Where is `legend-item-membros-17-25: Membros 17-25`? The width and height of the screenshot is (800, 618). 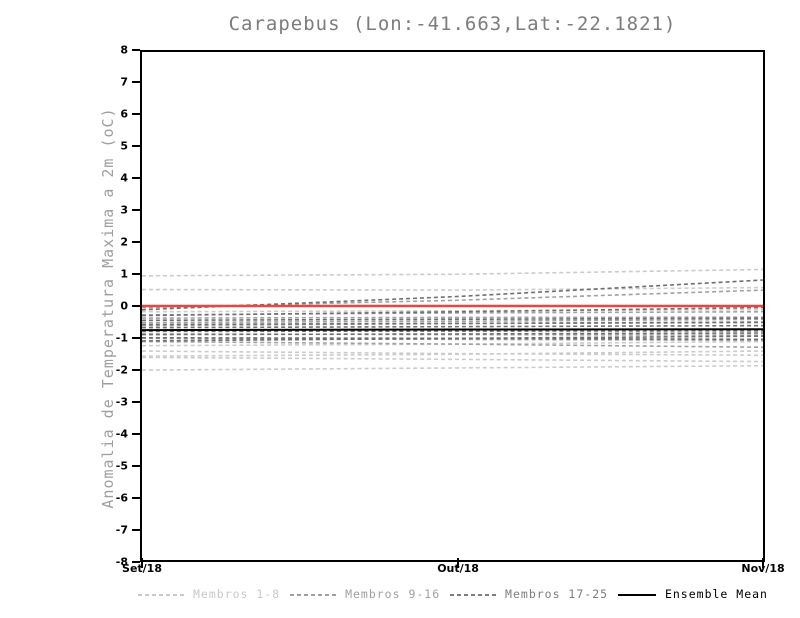 legend-item-membros-17-25: Membros 17-25 is located at coordinates (529, 594).